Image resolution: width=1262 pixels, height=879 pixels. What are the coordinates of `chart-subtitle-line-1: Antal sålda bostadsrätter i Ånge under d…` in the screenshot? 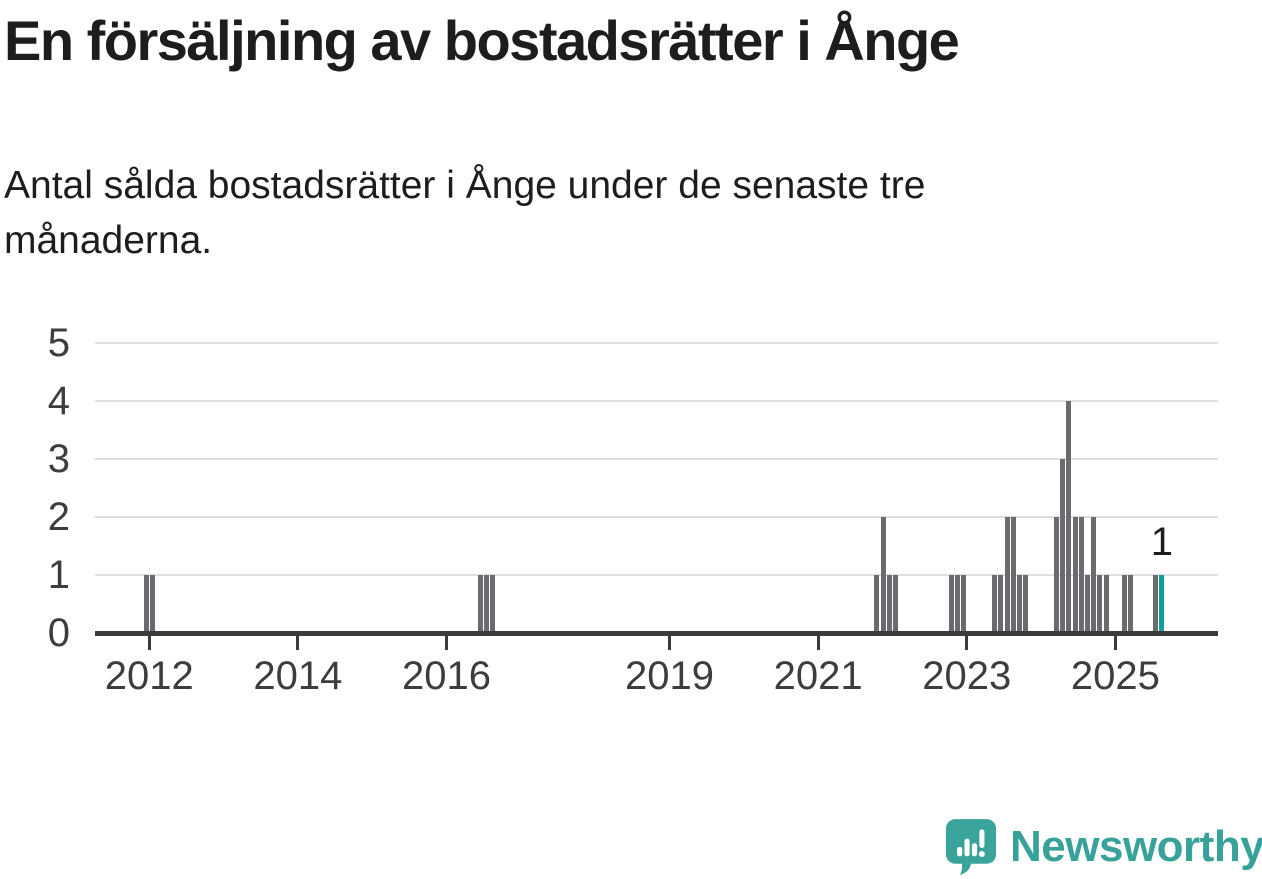 It's located at (465, 185).